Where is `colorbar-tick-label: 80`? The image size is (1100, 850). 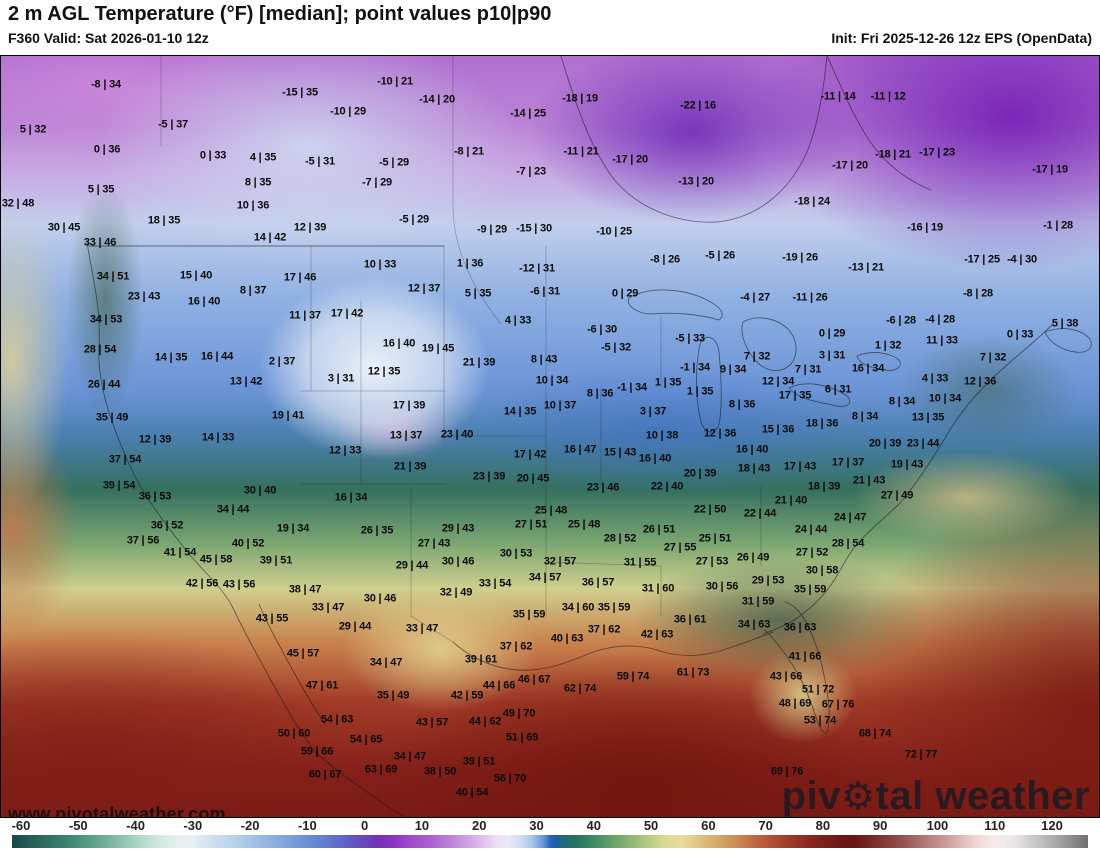 colorbar-tick-label: 80 is located at coordinates (823, 825).